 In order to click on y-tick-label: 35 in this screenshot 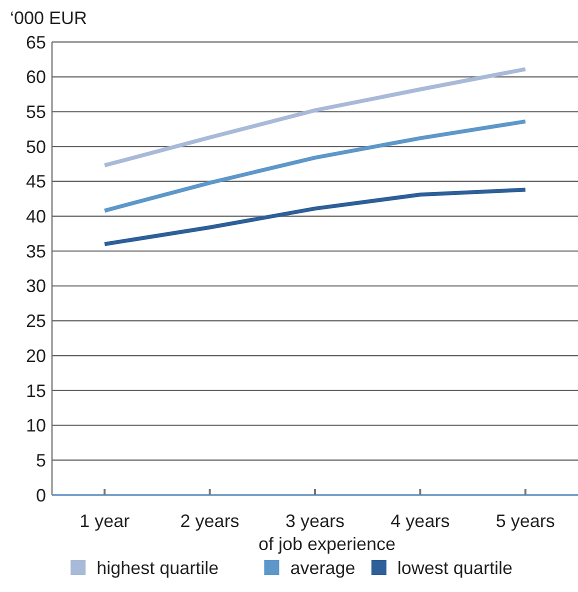, I will do `click(36, 251)`.